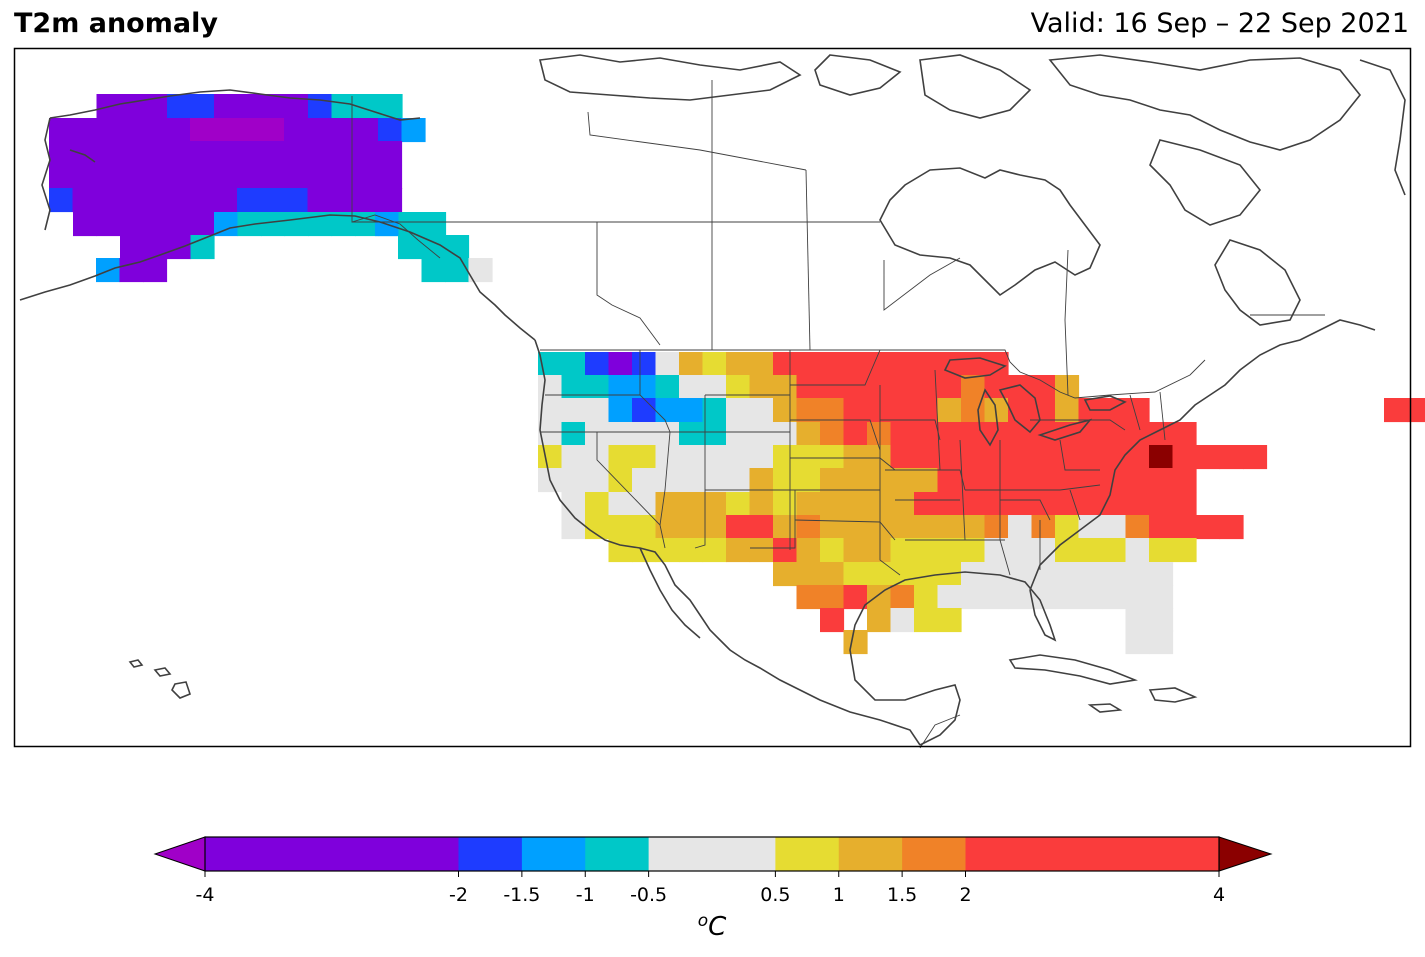  What do you see at coordinates (965, 895) in the screenshot?
I see `colorbar-tick-label: 2` at bounding box center [965, 895].